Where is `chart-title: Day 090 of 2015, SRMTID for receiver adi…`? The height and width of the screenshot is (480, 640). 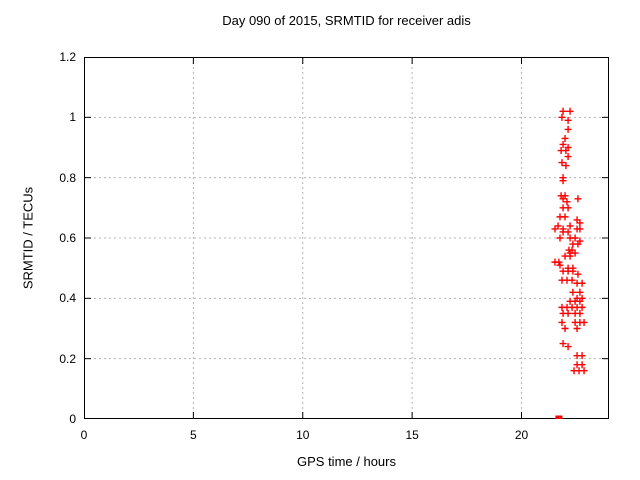 chart-title: Day 090 of 2015, SRMTID for receiver adi… is located at coordinates (346, 20).